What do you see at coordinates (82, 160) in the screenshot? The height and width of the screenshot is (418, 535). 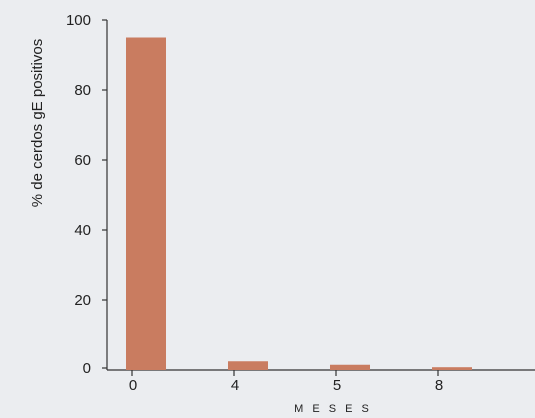 I see `y-tick-label: 60` at bounding box center [82, 160].